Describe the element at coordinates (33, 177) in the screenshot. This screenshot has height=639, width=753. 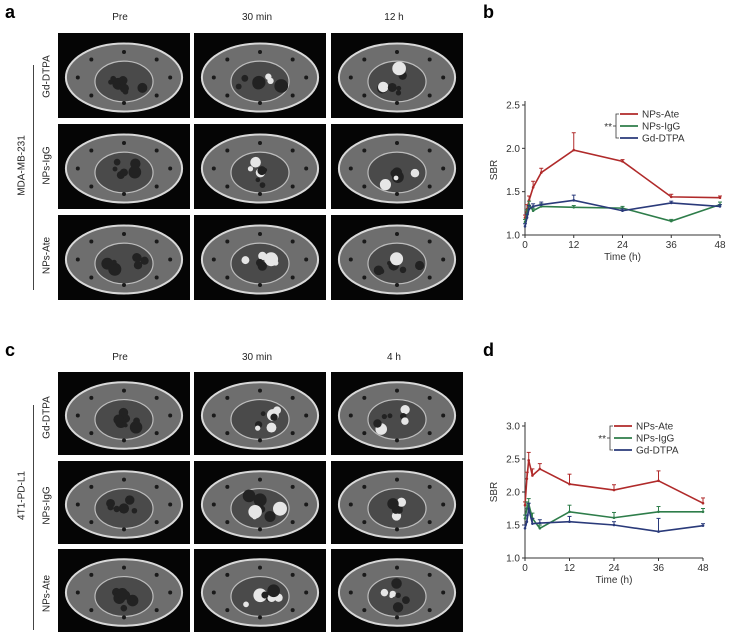
I see `panel-a-group-line` at that location.